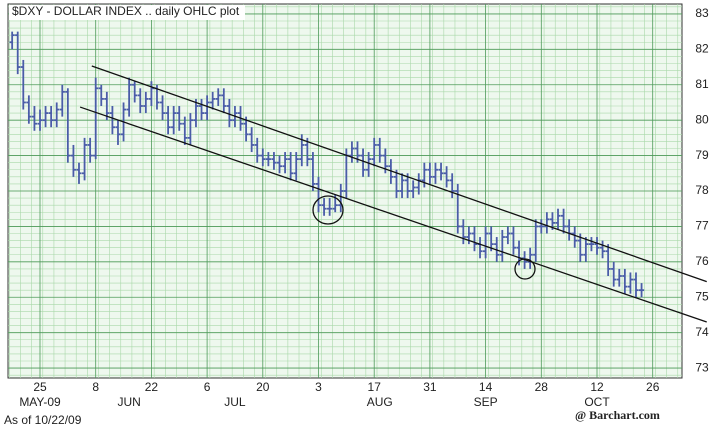 This screenshot has height=434, width=720. Describe the element at coordinates (702, 332) in the screenshot. I see `y-tick-label: 74` at that location.